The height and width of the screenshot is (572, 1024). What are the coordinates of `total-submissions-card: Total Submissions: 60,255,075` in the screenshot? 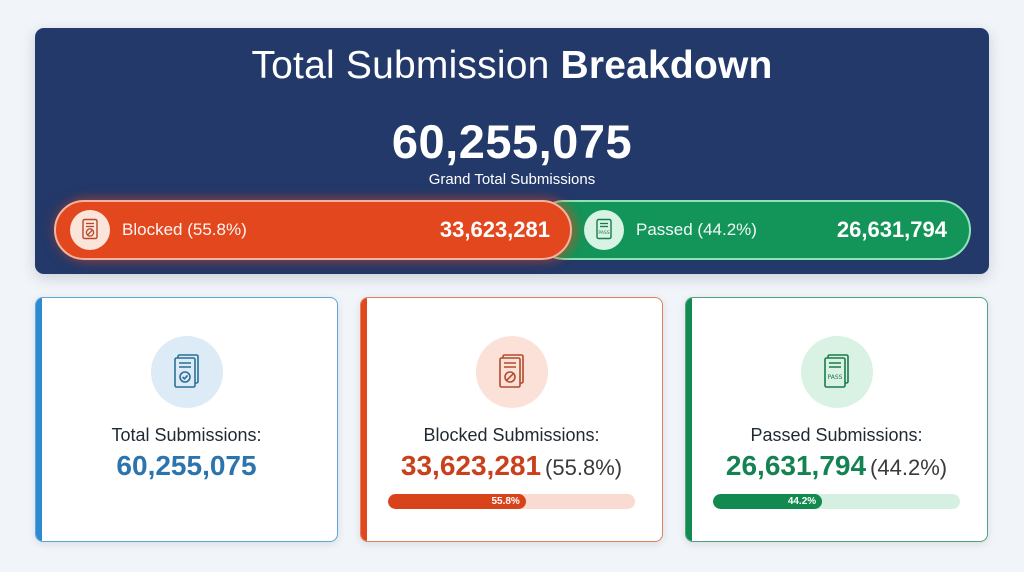 It's located at (186, 419).